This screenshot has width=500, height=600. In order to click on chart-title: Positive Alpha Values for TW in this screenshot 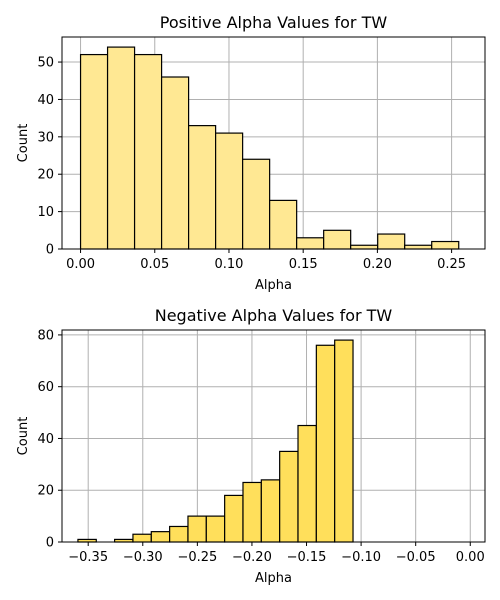, I will do `click(274, 22)`.